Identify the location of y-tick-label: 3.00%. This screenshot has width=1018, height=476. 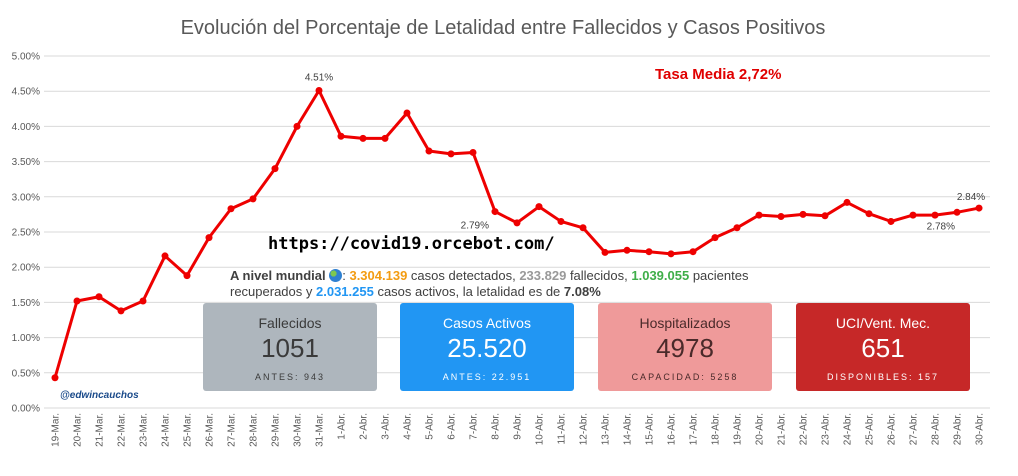
(26, 197).